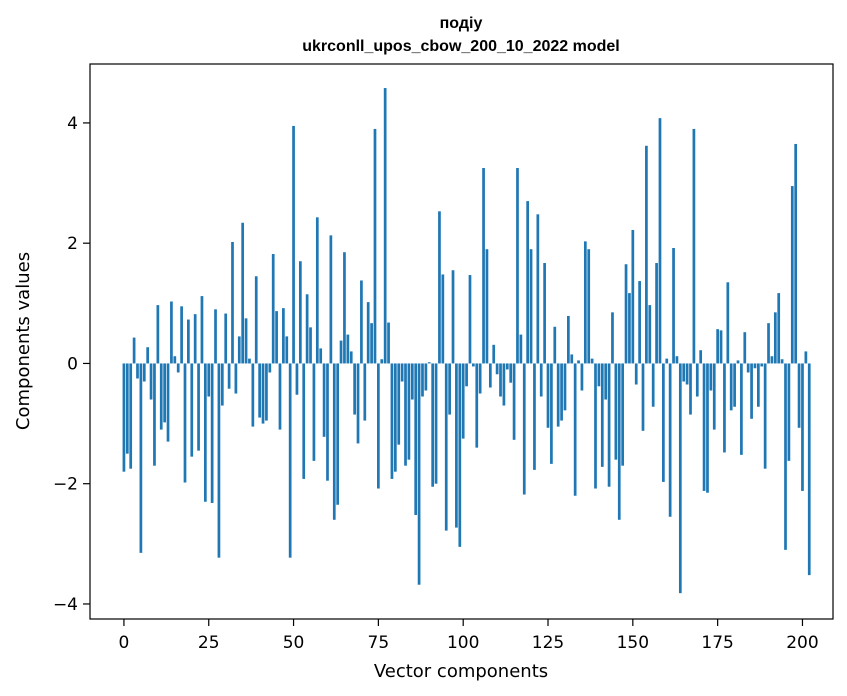 This screenshot has width=847, height=696. Describe the element at coordinates (65, 605) in the screenshot. I see `y-tick-label: −4` at that location.